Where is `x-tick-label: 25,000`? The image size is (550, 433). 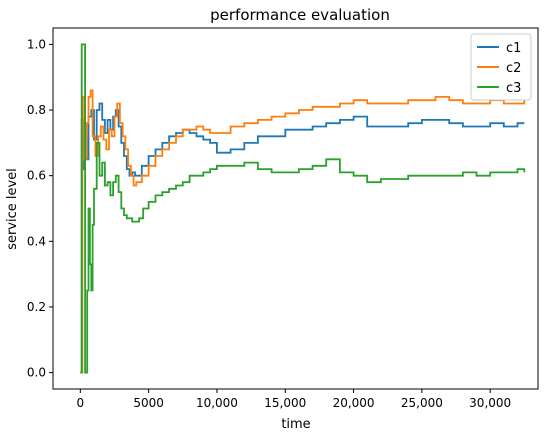 x-tick-label: 25,000 is located at coordinates (422, 403).